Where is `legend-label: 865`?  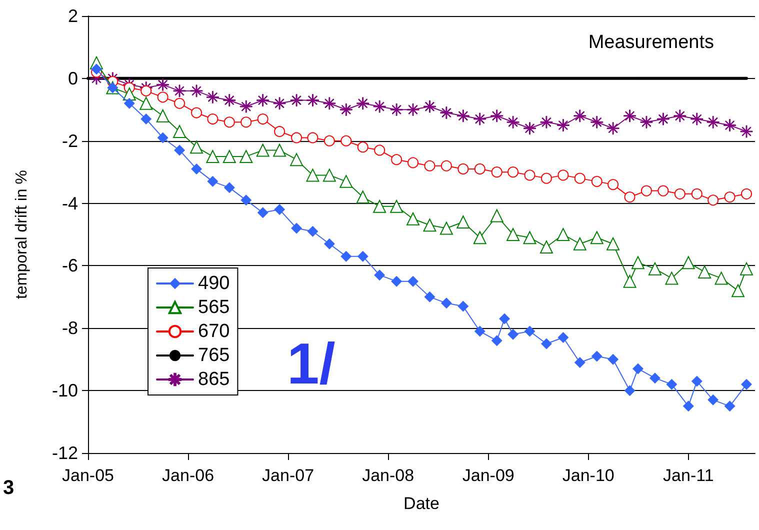
legend-label: 865 is located at coordinates (214, 379).